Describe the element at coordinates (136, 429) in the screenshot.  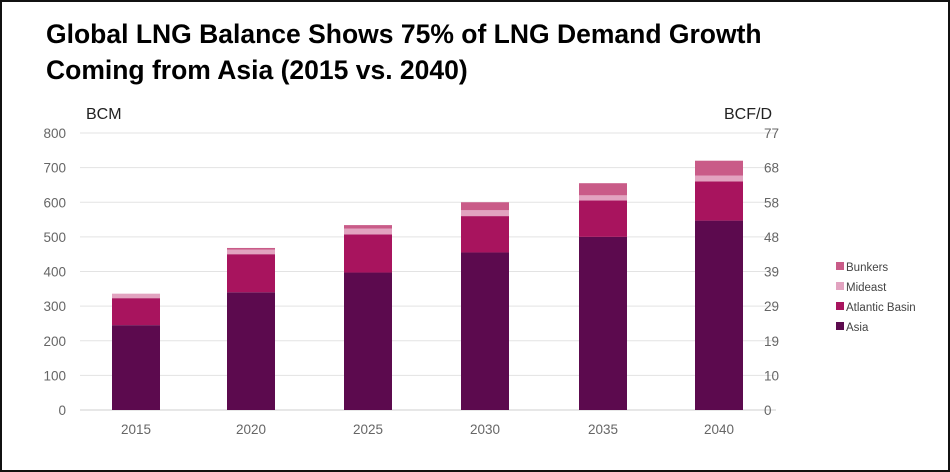
I see `x-axis-tick-label: 2015` at that location.